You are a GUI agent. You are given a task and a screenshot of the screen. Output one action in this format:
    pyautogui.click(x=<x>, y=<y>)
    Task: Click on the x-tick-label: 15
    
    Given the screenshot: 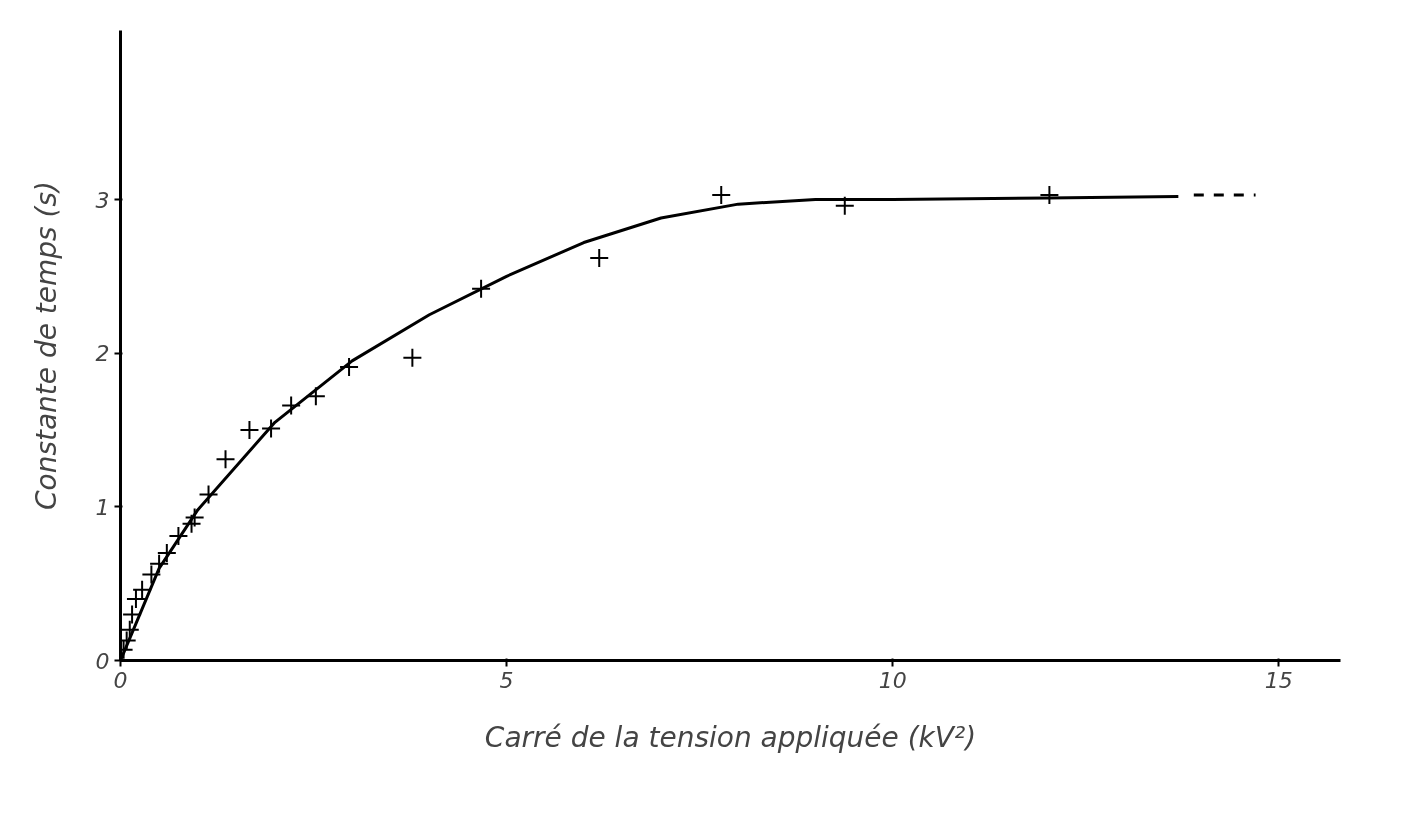 What is the action you would take?
    pyautogui.click(x=1278, y=680)
    